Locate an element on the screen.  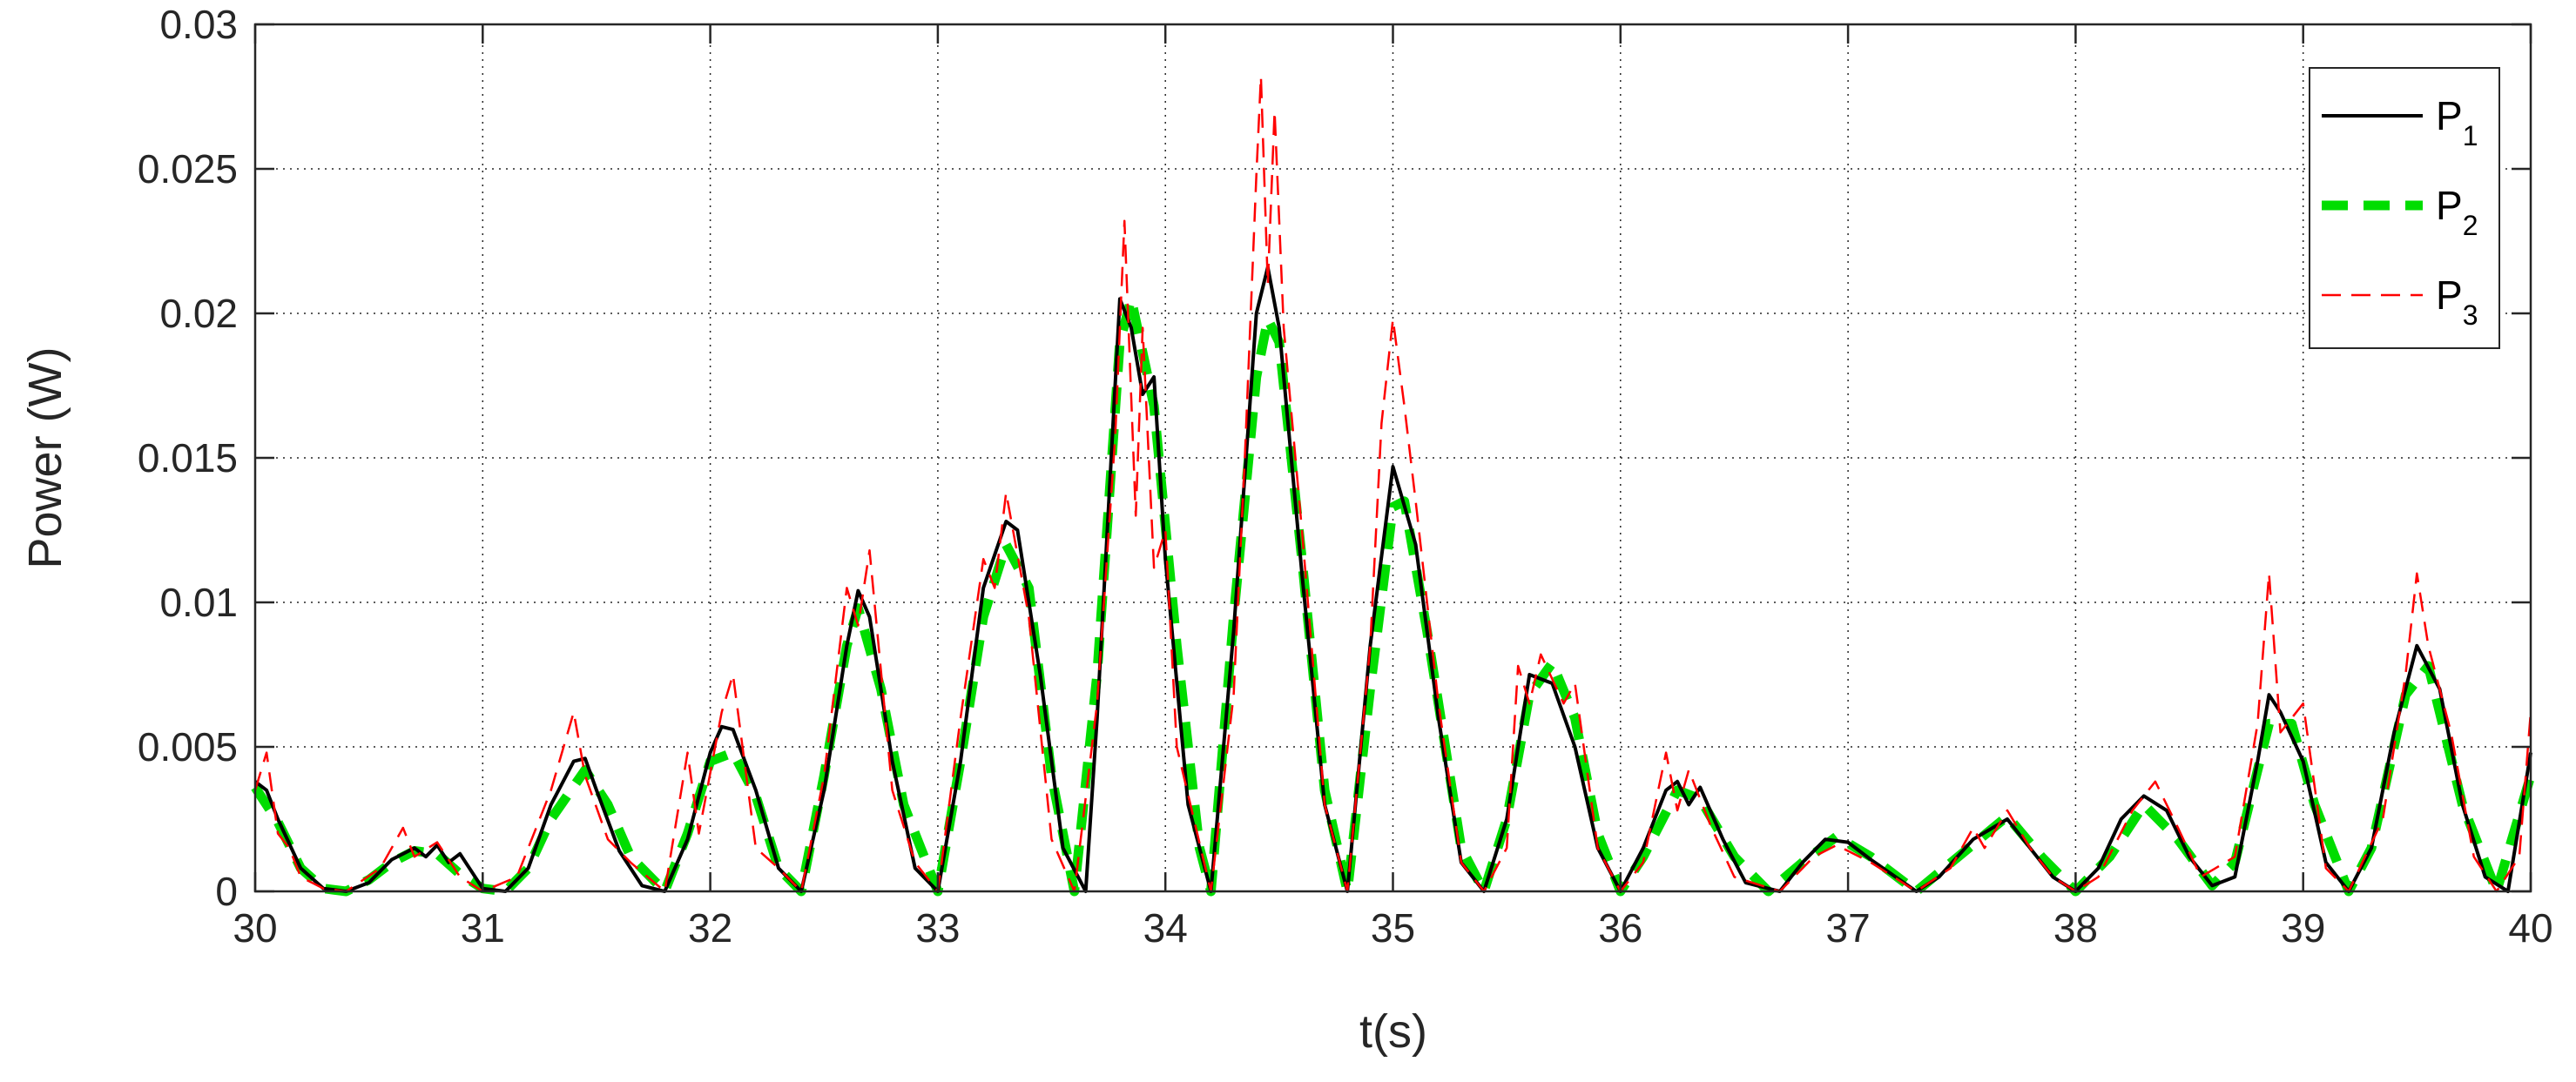
y-tick-label: 0.03 is located at coordinates (198, 24).